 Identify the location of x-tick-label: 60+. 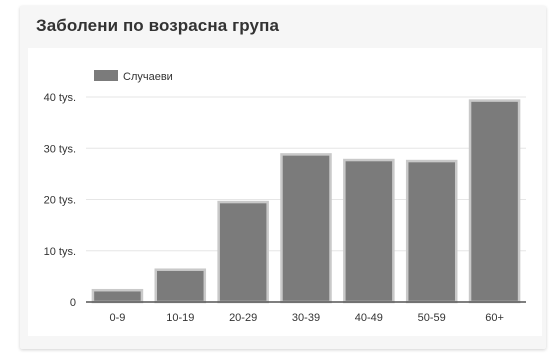
(494, 318).